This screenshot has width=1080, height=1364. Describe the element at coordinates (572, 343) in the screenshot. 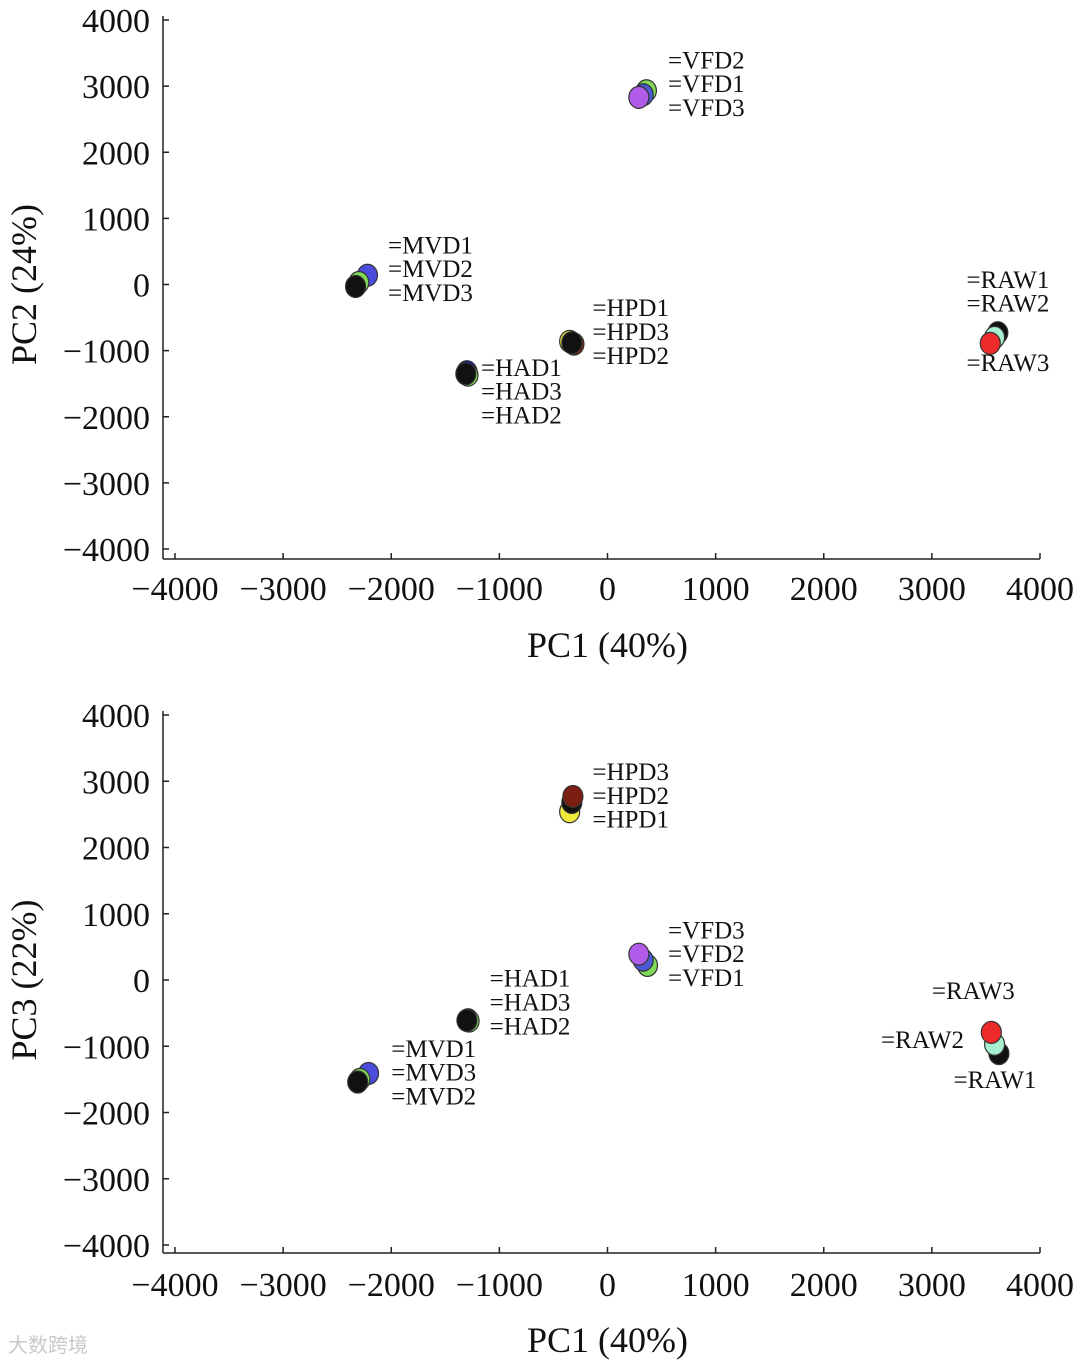

I see `data-point-hpd2` at that location.